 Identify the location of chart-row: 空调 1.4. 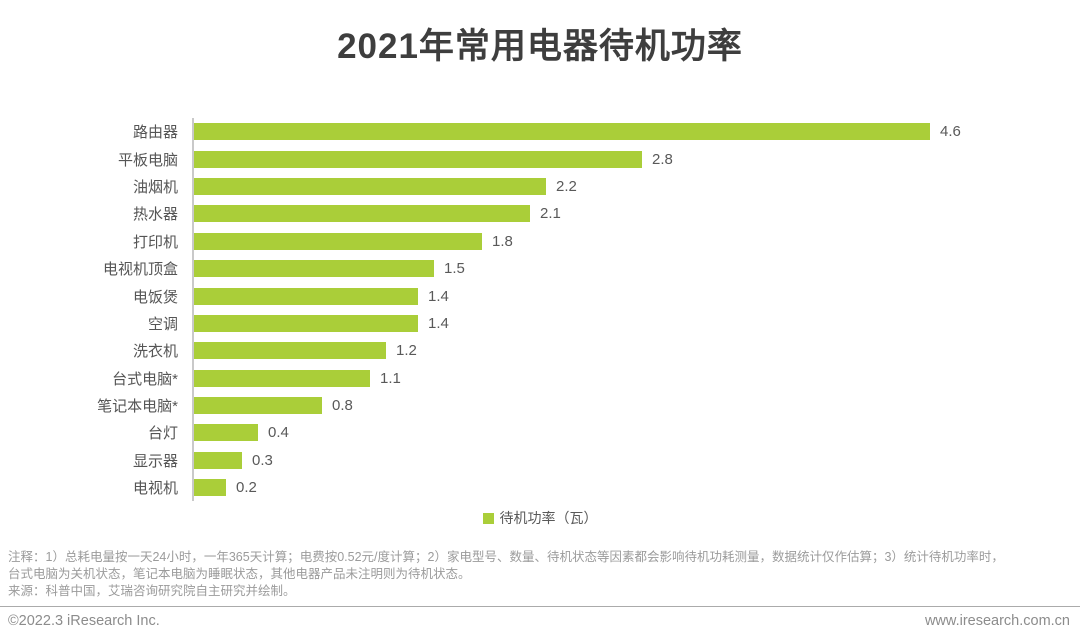
(540, 323).